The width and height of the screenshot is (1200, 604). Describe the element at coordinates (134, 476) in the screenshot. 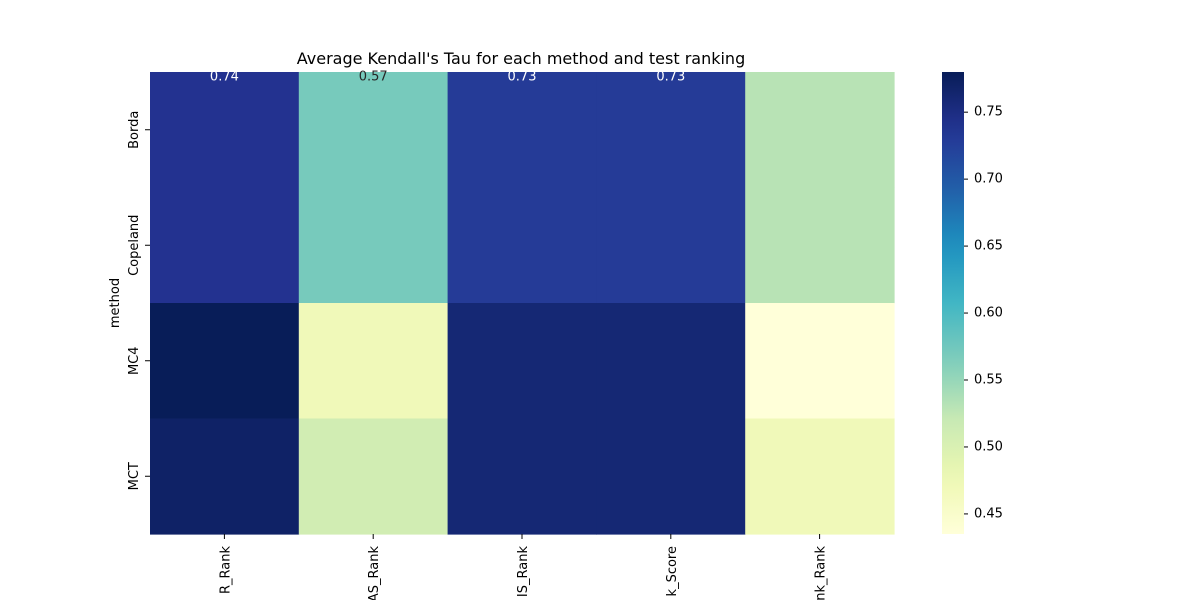

I see `row-tick-label: MCT` at that location.